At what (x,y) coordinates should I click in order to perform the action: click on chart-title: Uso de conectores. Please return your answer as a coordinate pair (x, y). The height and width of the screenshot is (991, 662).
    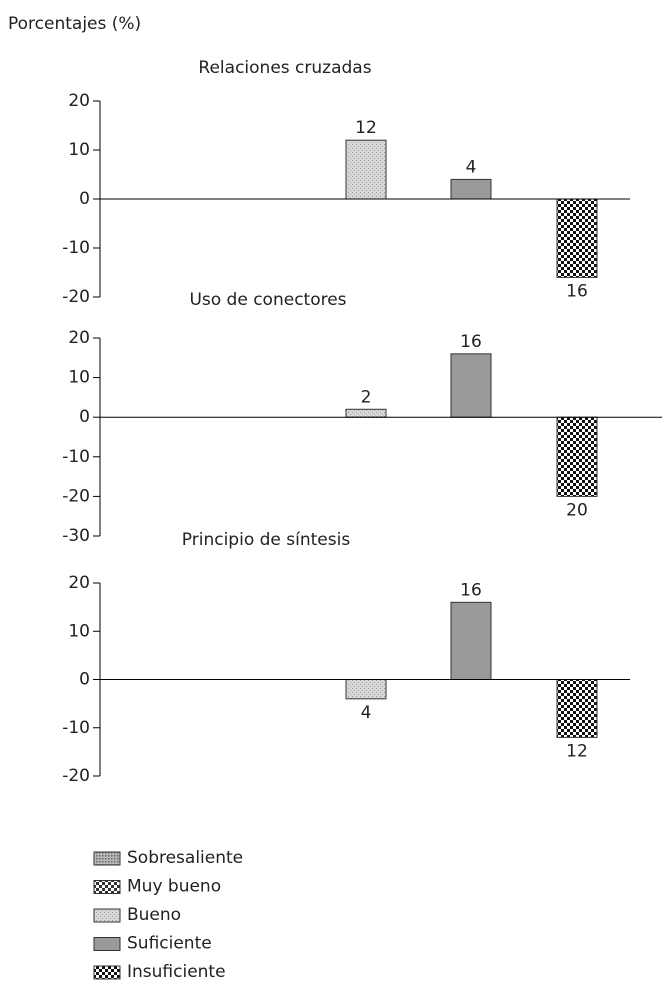
    Looking at the image, I should click on (267, 300).